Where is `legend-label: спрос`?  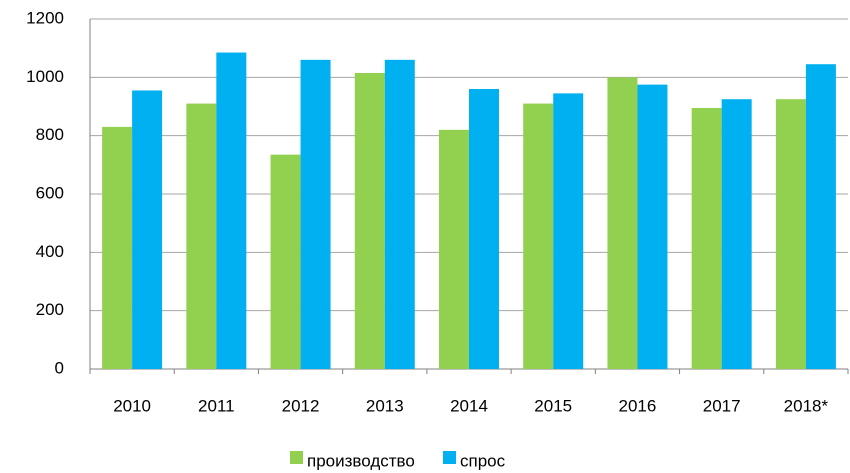 legend-label: спрос is located at coordinates (483, 460).